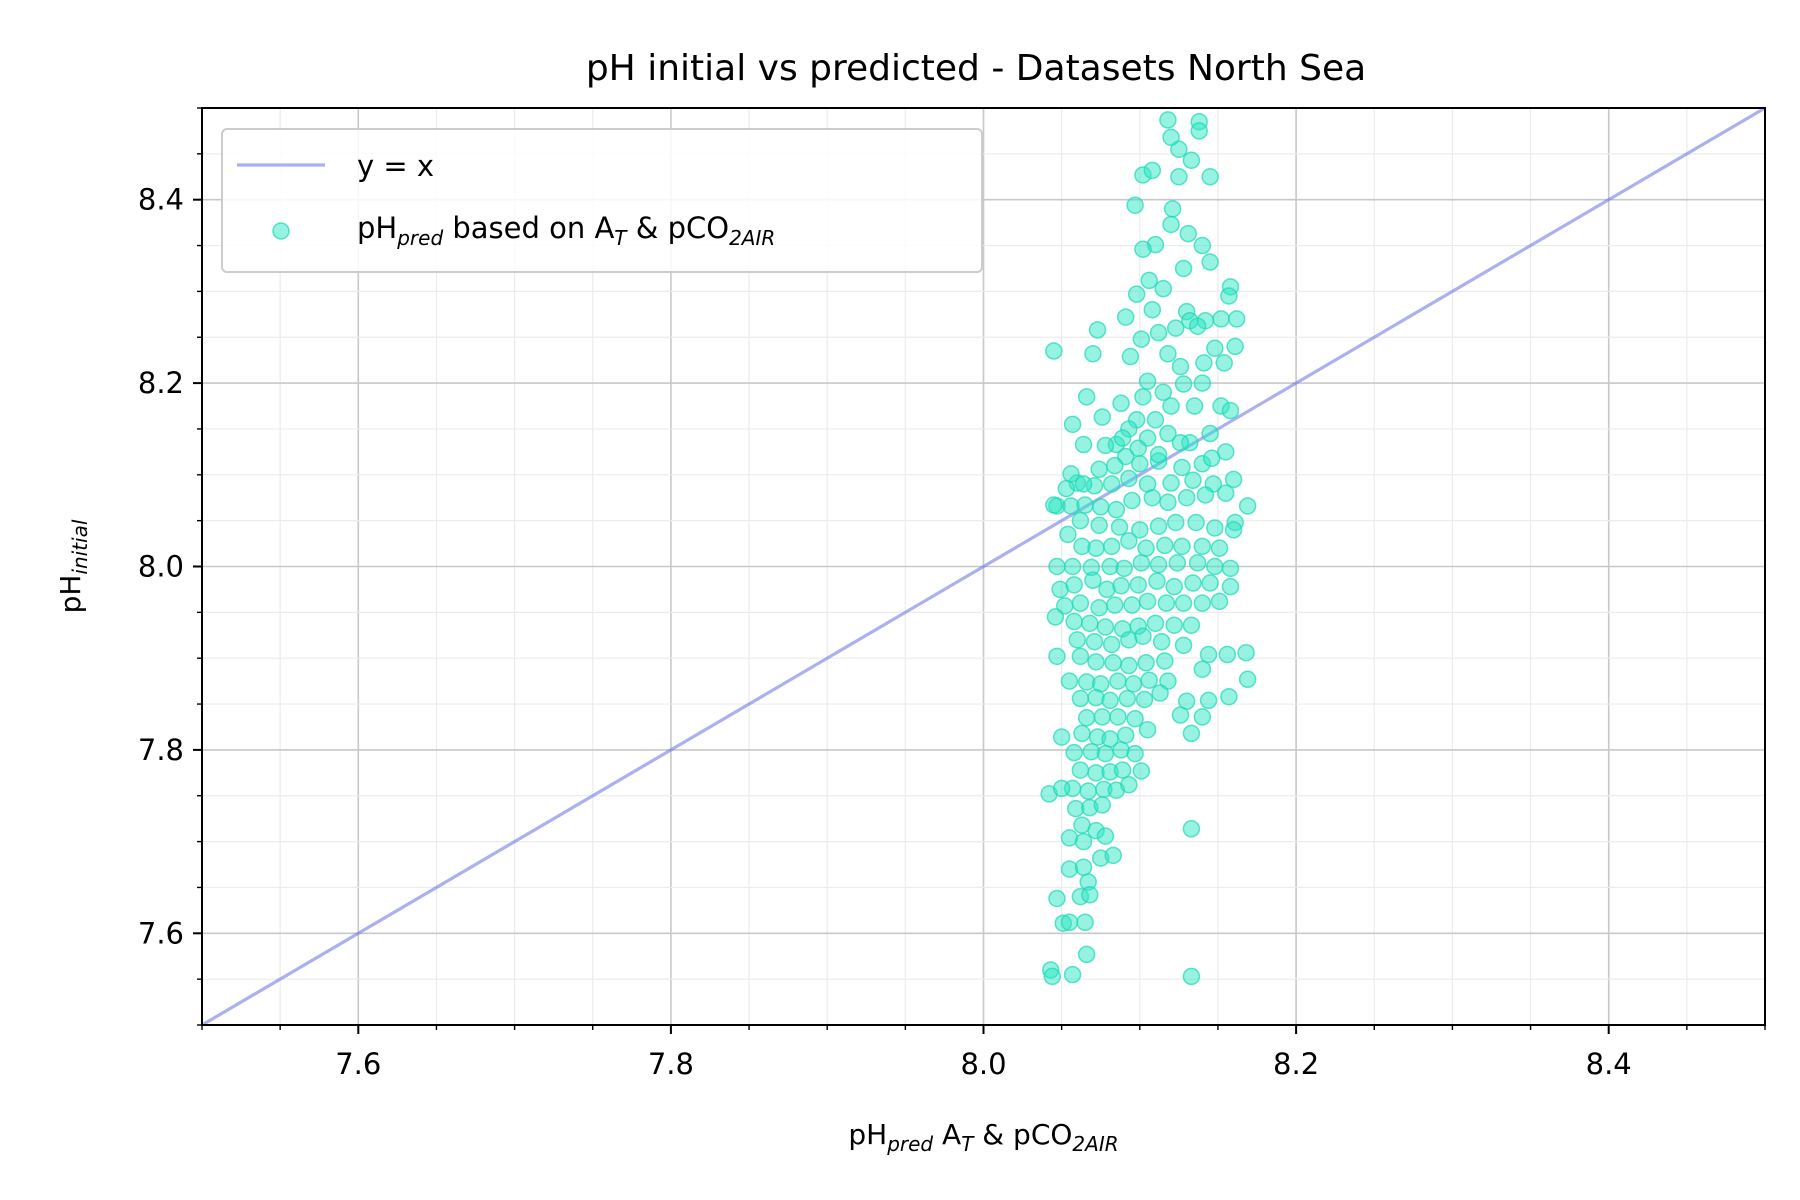  I want to click on y-axis-label-text-part: initial, so click(80, 546).